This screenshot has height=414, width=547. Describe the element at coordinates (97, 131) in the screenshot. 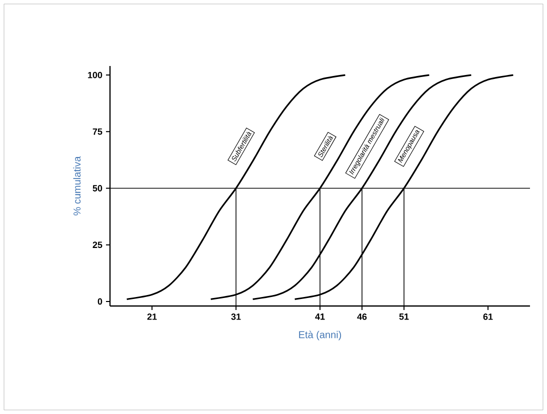

I see `y-tick-label: 75` at that location.